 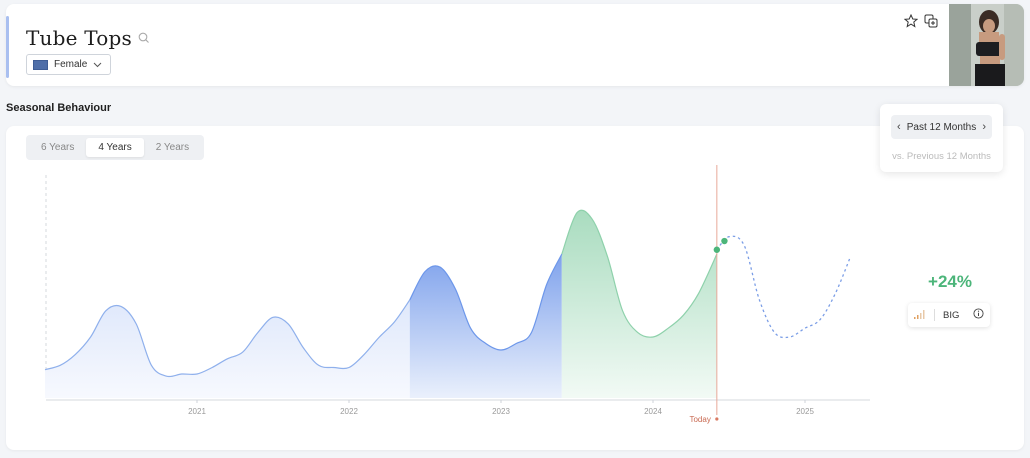 What do you see at coordinates (172, 147) in the screenshot?
I see `tab-2-years: 2 Years` at bounding box center [172, 147].